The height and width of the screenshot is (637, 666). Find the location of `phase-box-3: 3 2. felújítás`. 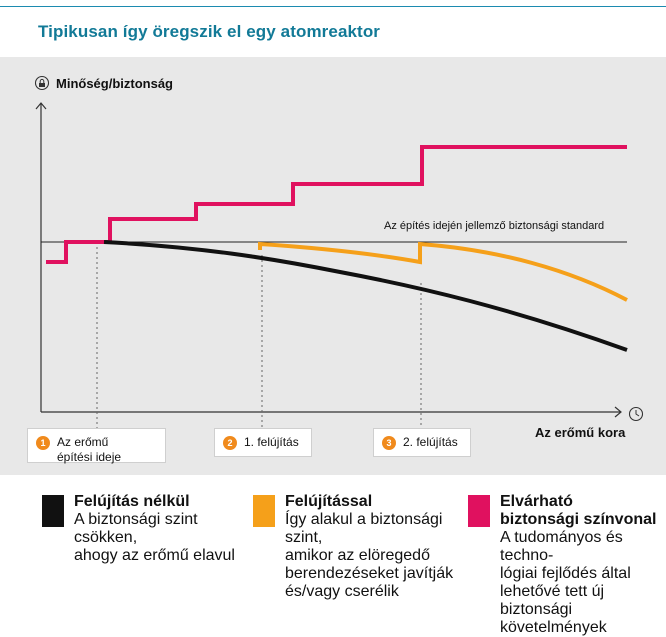

phase-box-3: 3 2. felújítás is located at coordinates (422, 442).